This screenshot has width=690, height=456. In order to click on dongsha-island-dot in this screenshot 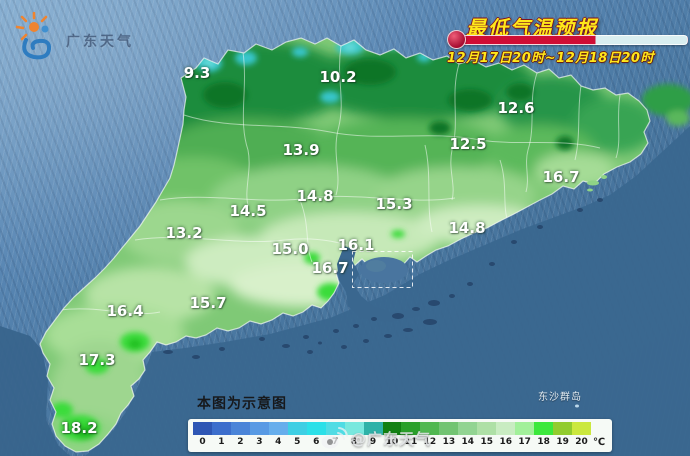, I will do `click(577, 406)`.